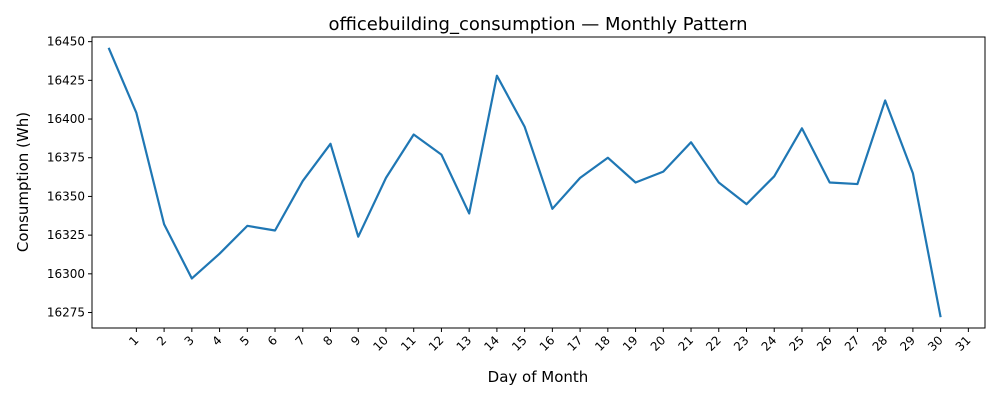 This screenshot has width=1000, height=400. What do you see at coordinates (769, 343) in the screenshot?
I see `x-tick-label: 24` at bounding box center [769, 343].